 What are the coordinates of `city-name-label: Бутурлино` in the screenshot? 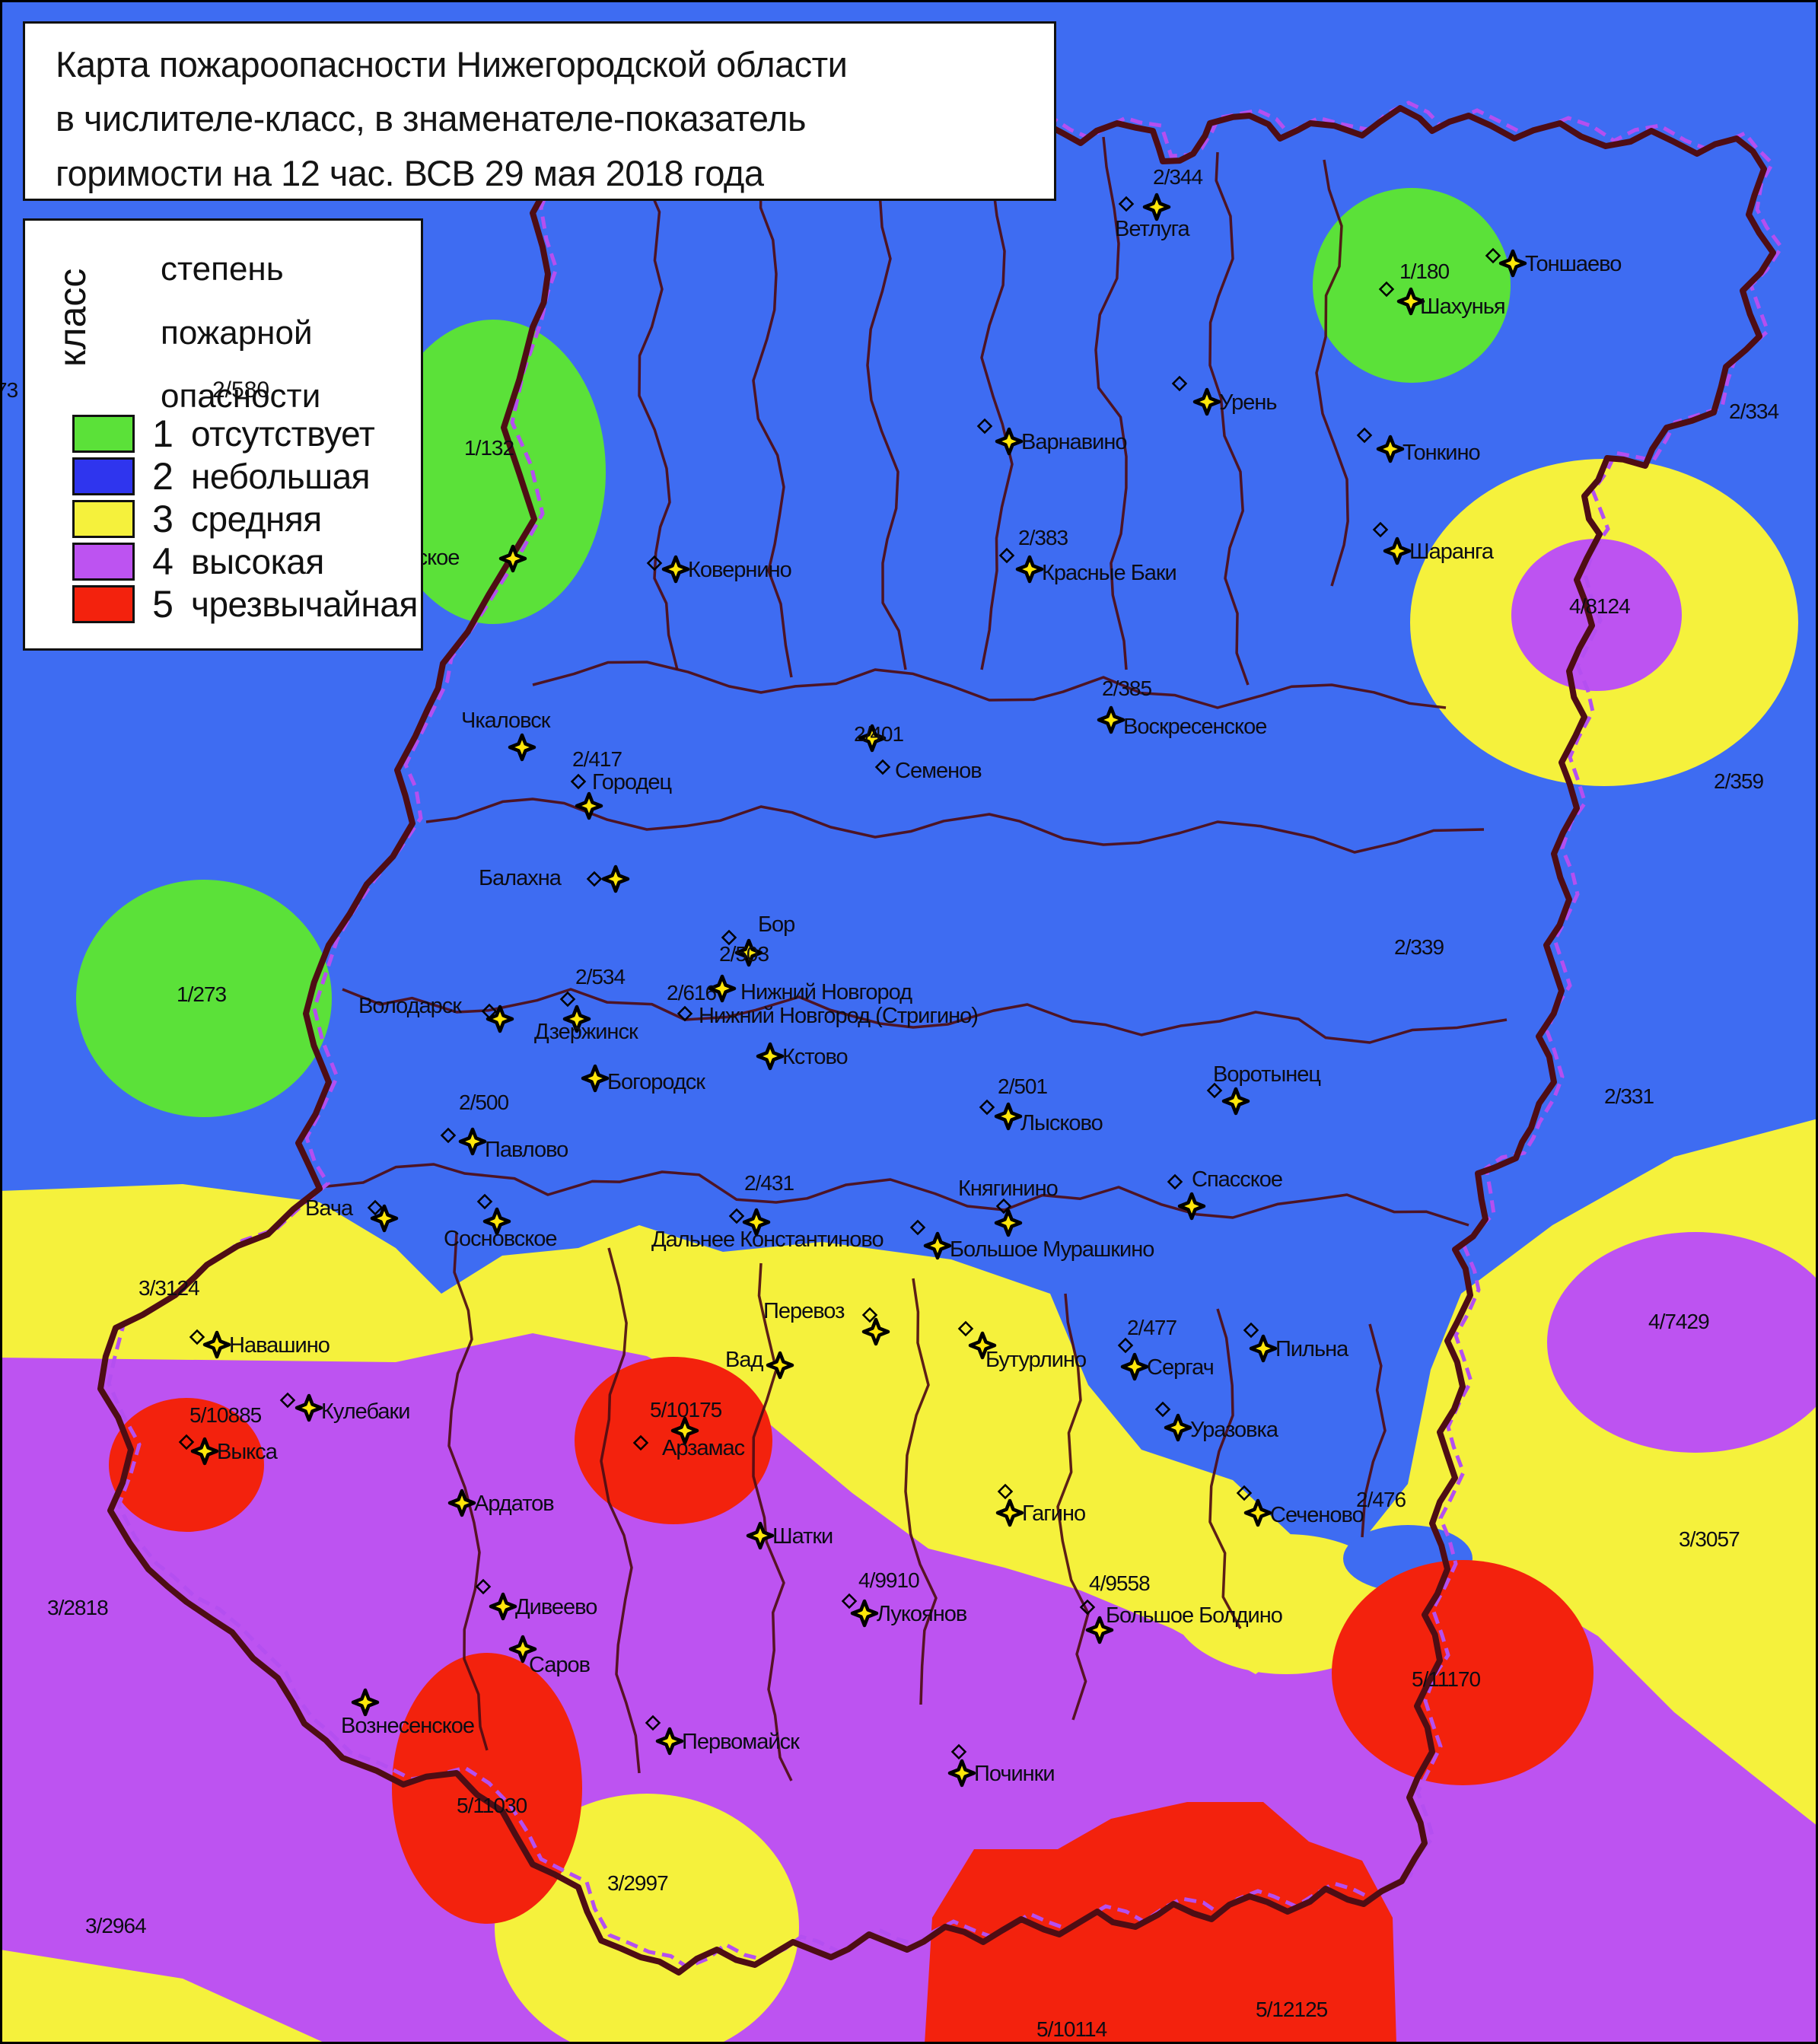 It's located at (1035, 1360).